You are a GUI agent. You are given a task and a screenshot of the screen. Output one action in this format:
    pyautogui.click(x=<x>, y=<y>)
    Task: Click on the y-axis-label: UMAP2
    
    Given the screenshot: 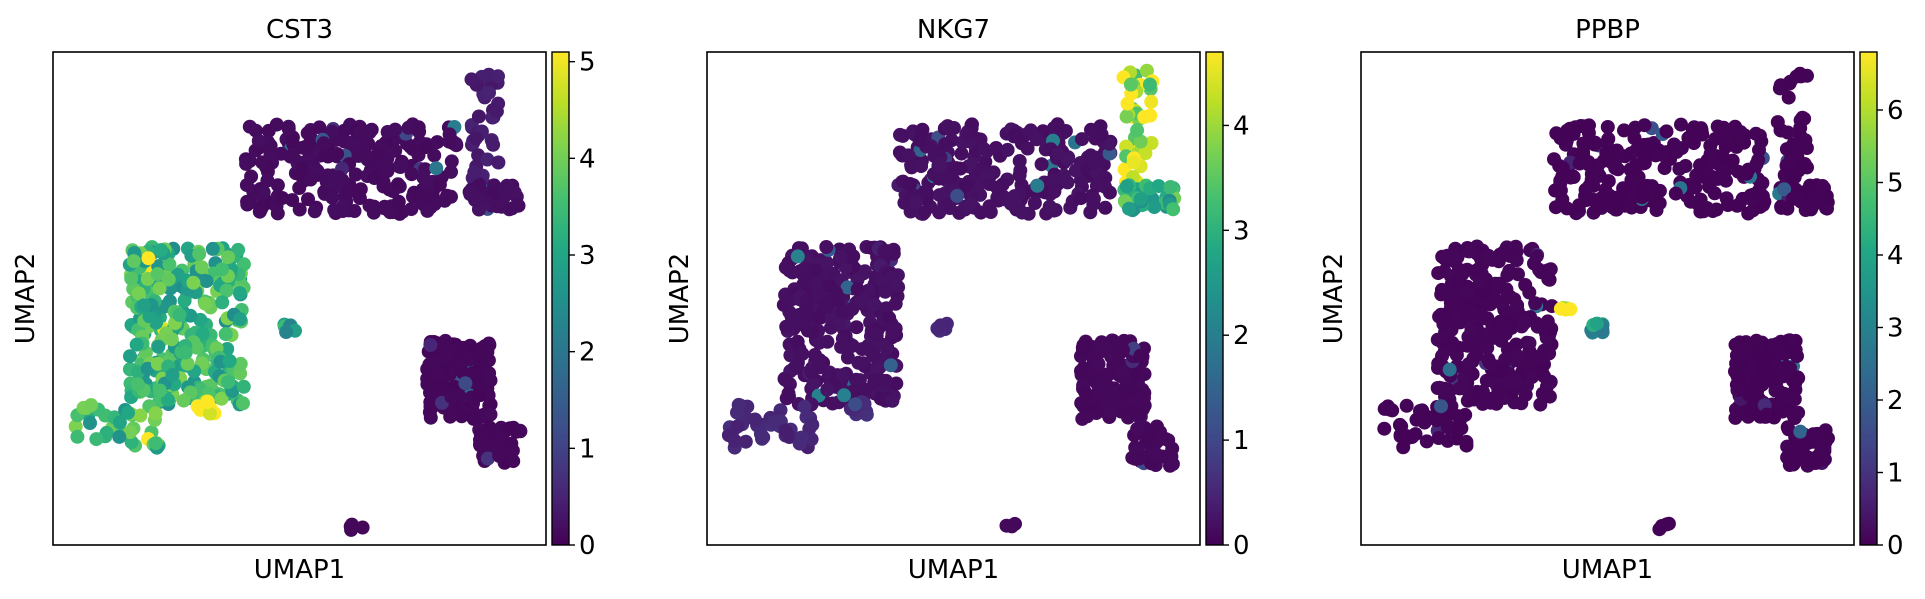 What is the action you would take?
    pyautogui.click(x=26, y=298)
    